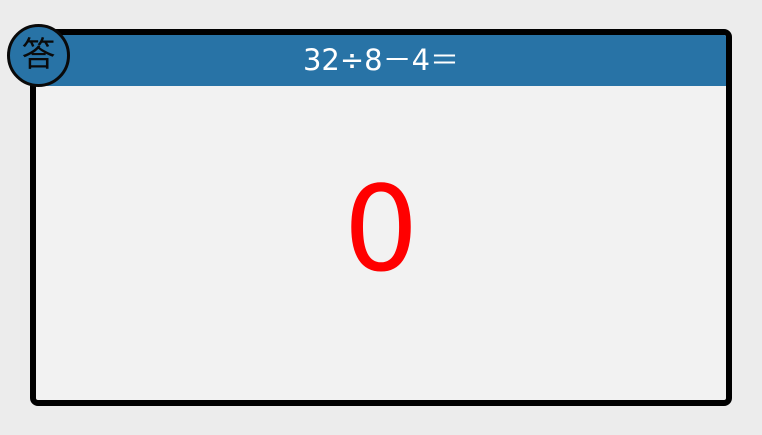  I want to click on answer-badge: 答, so click(38, 55).